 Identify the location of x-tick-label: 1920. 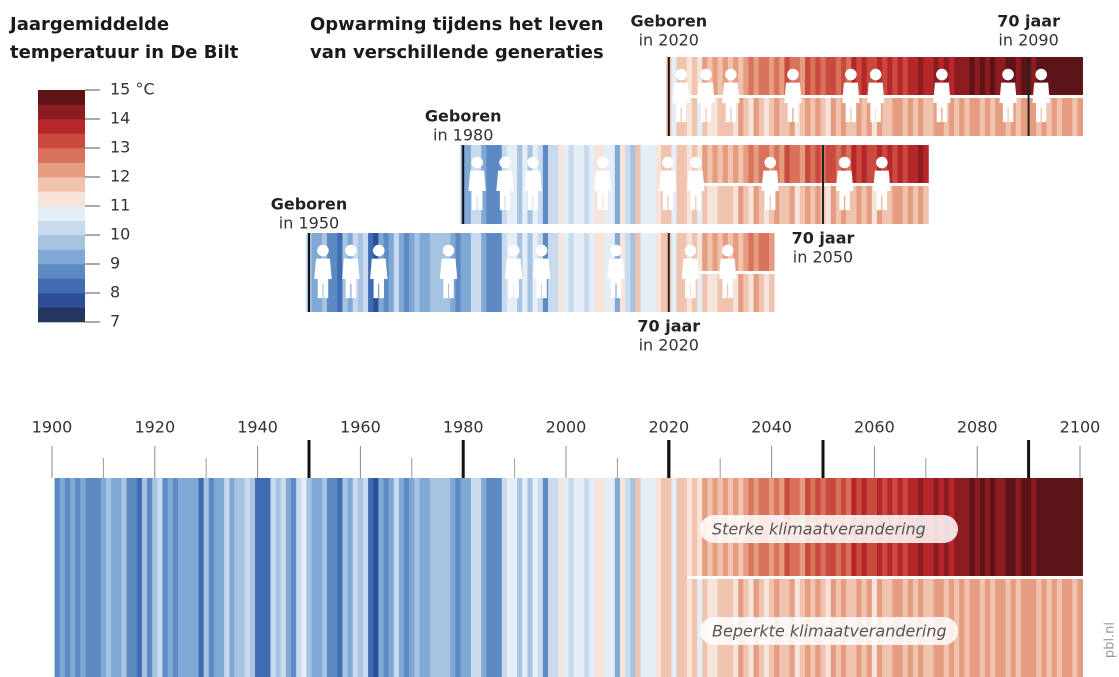
(154, 427).